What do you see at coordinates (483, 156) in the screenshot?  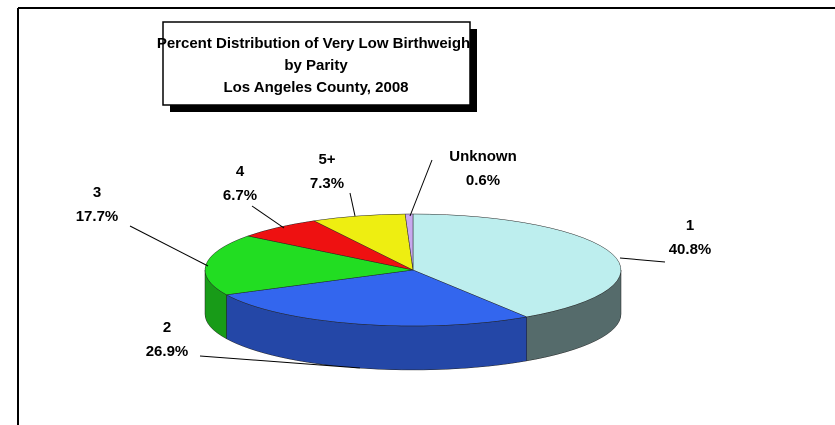 I see `slice-label: Unknown` at bounding box center [483, 156].